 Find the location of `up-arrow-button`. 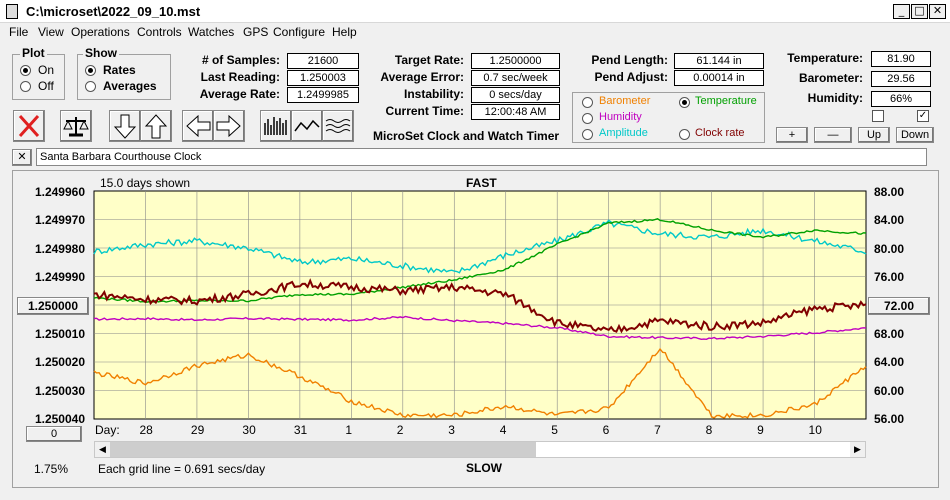

up-arrow-button is located at coordinates (156, 126).